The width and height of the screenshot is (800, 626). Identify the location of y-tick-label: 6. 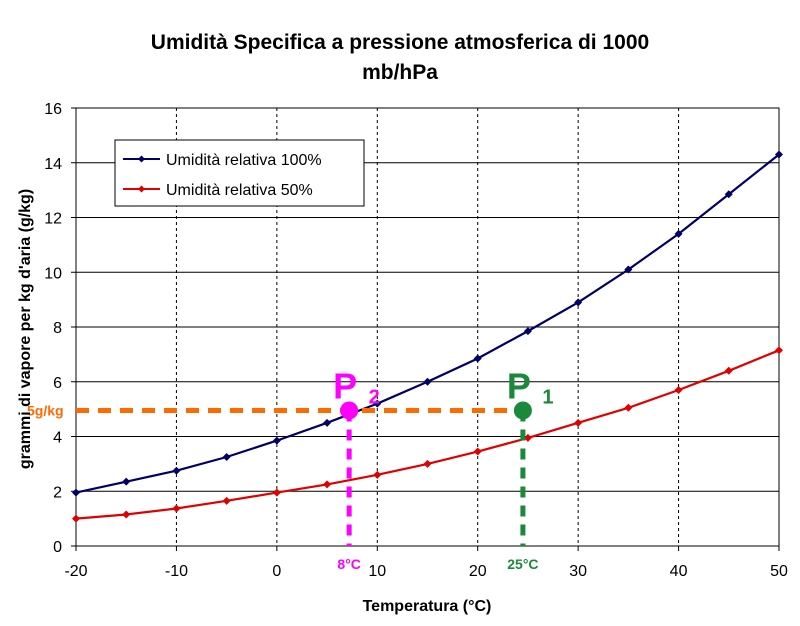
(57, 383).